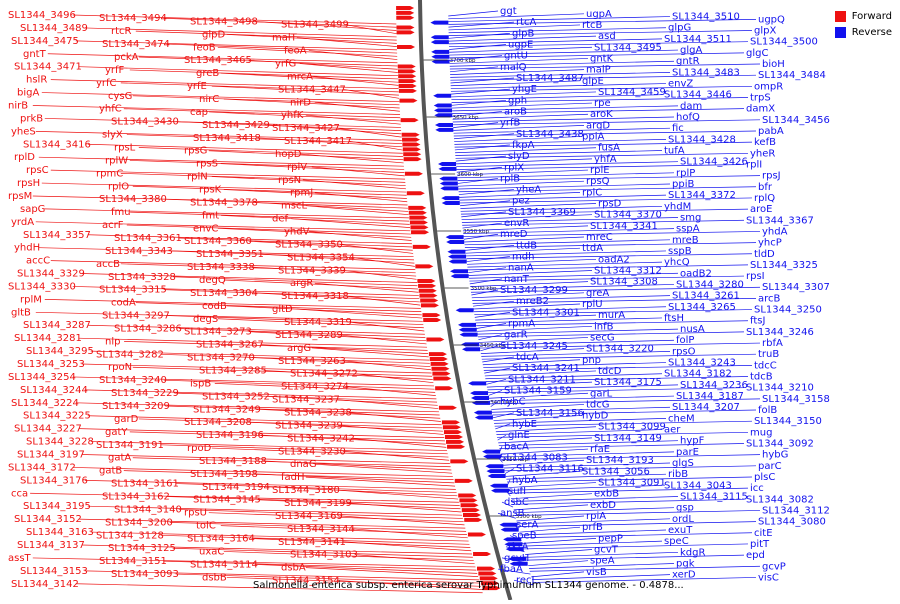 The width and height of the screenshot is (900, 604). What do you see at coordinates (118, 186) in the screenshot?
I see `forward-gene-label: rplO` at bounding box center [118, 186].